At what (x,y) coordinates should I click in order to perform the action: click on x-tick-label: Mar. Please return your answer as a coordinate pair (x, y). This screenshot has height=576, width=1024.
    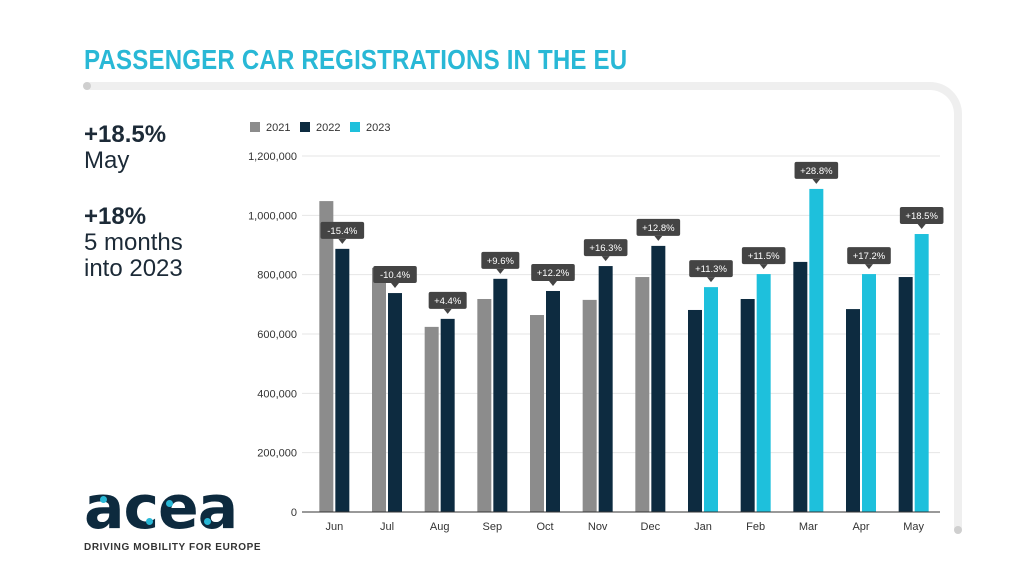
    Looking at the image, I should click on (808, 527).